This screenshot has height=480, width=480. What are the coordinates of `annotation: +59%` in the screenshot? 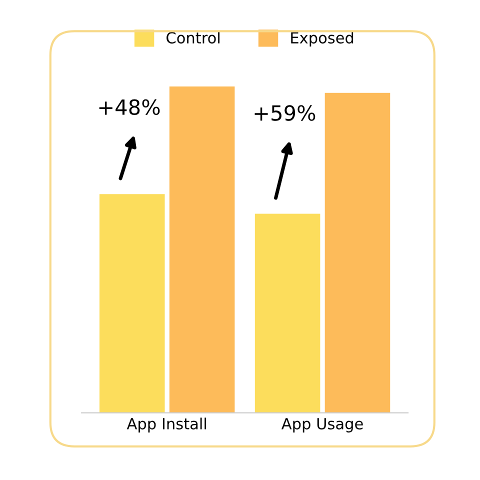 It's located at (285, 113).